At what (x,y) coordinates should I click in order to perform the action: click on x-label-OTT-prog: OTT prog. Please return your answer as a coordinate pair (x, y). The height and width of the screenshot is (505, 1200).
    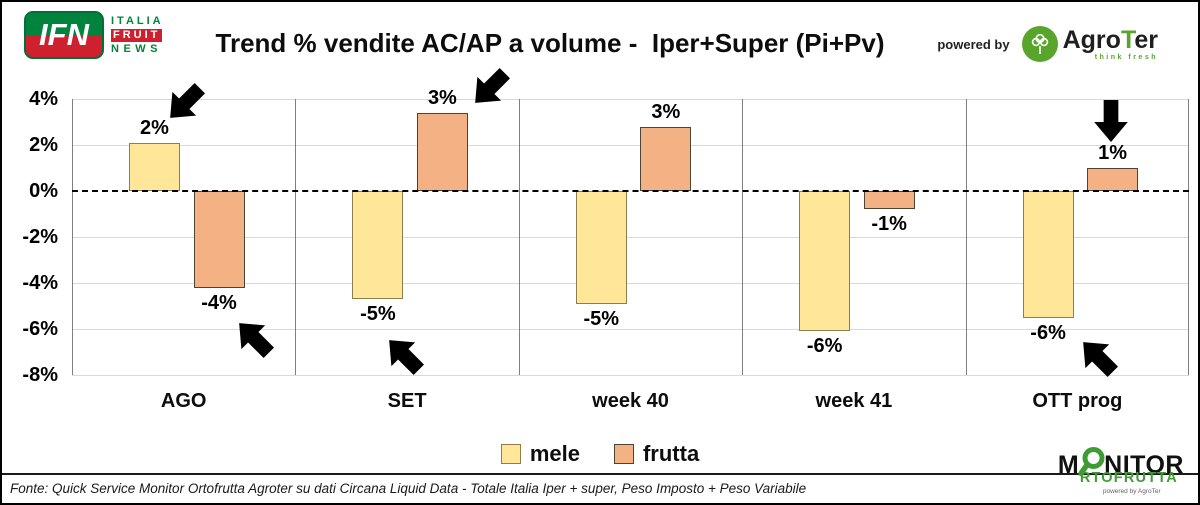
    Looking at the image, I should click on (1077, 401).